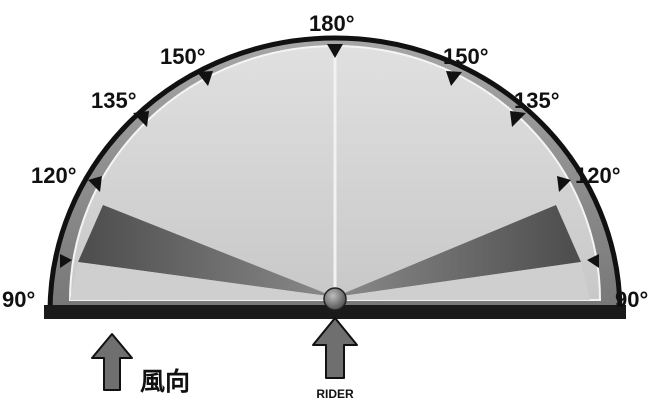 The image size is (659, 403). What do you see at coordinates (335, 348) in the screenshot?
I see `rider-arrow-icon` at bounding box center [335, 348].